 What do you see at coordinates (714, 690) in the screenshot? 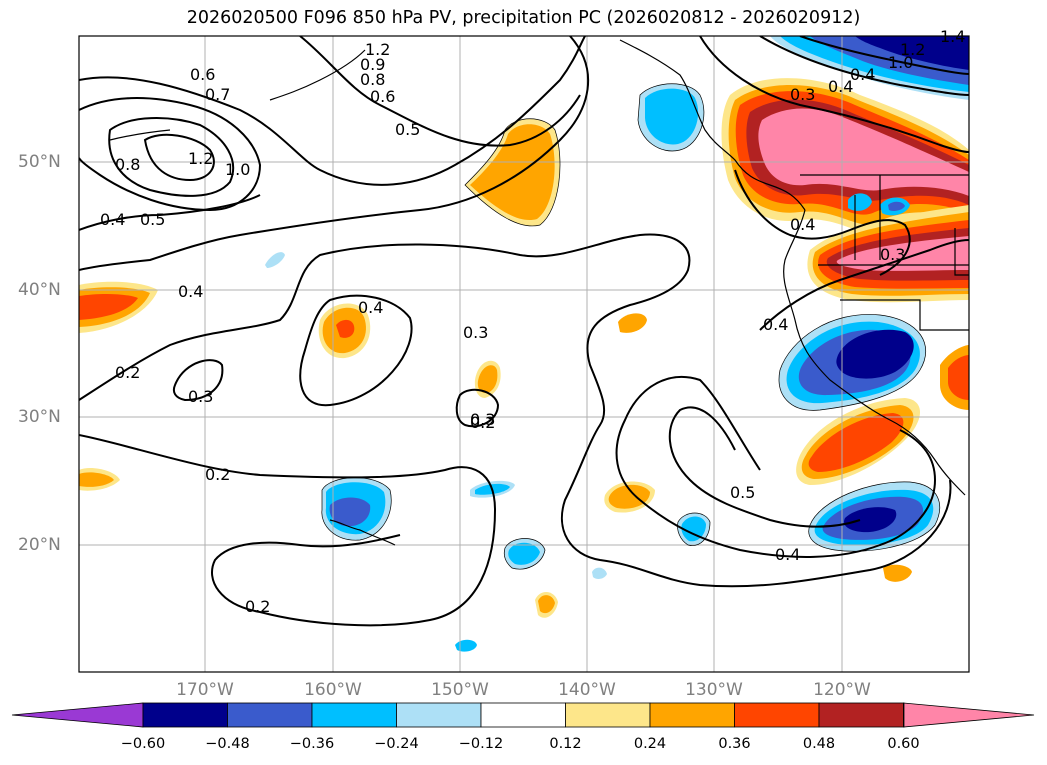
I see `lon-label: 130°W` at bounding box center [714, 690].